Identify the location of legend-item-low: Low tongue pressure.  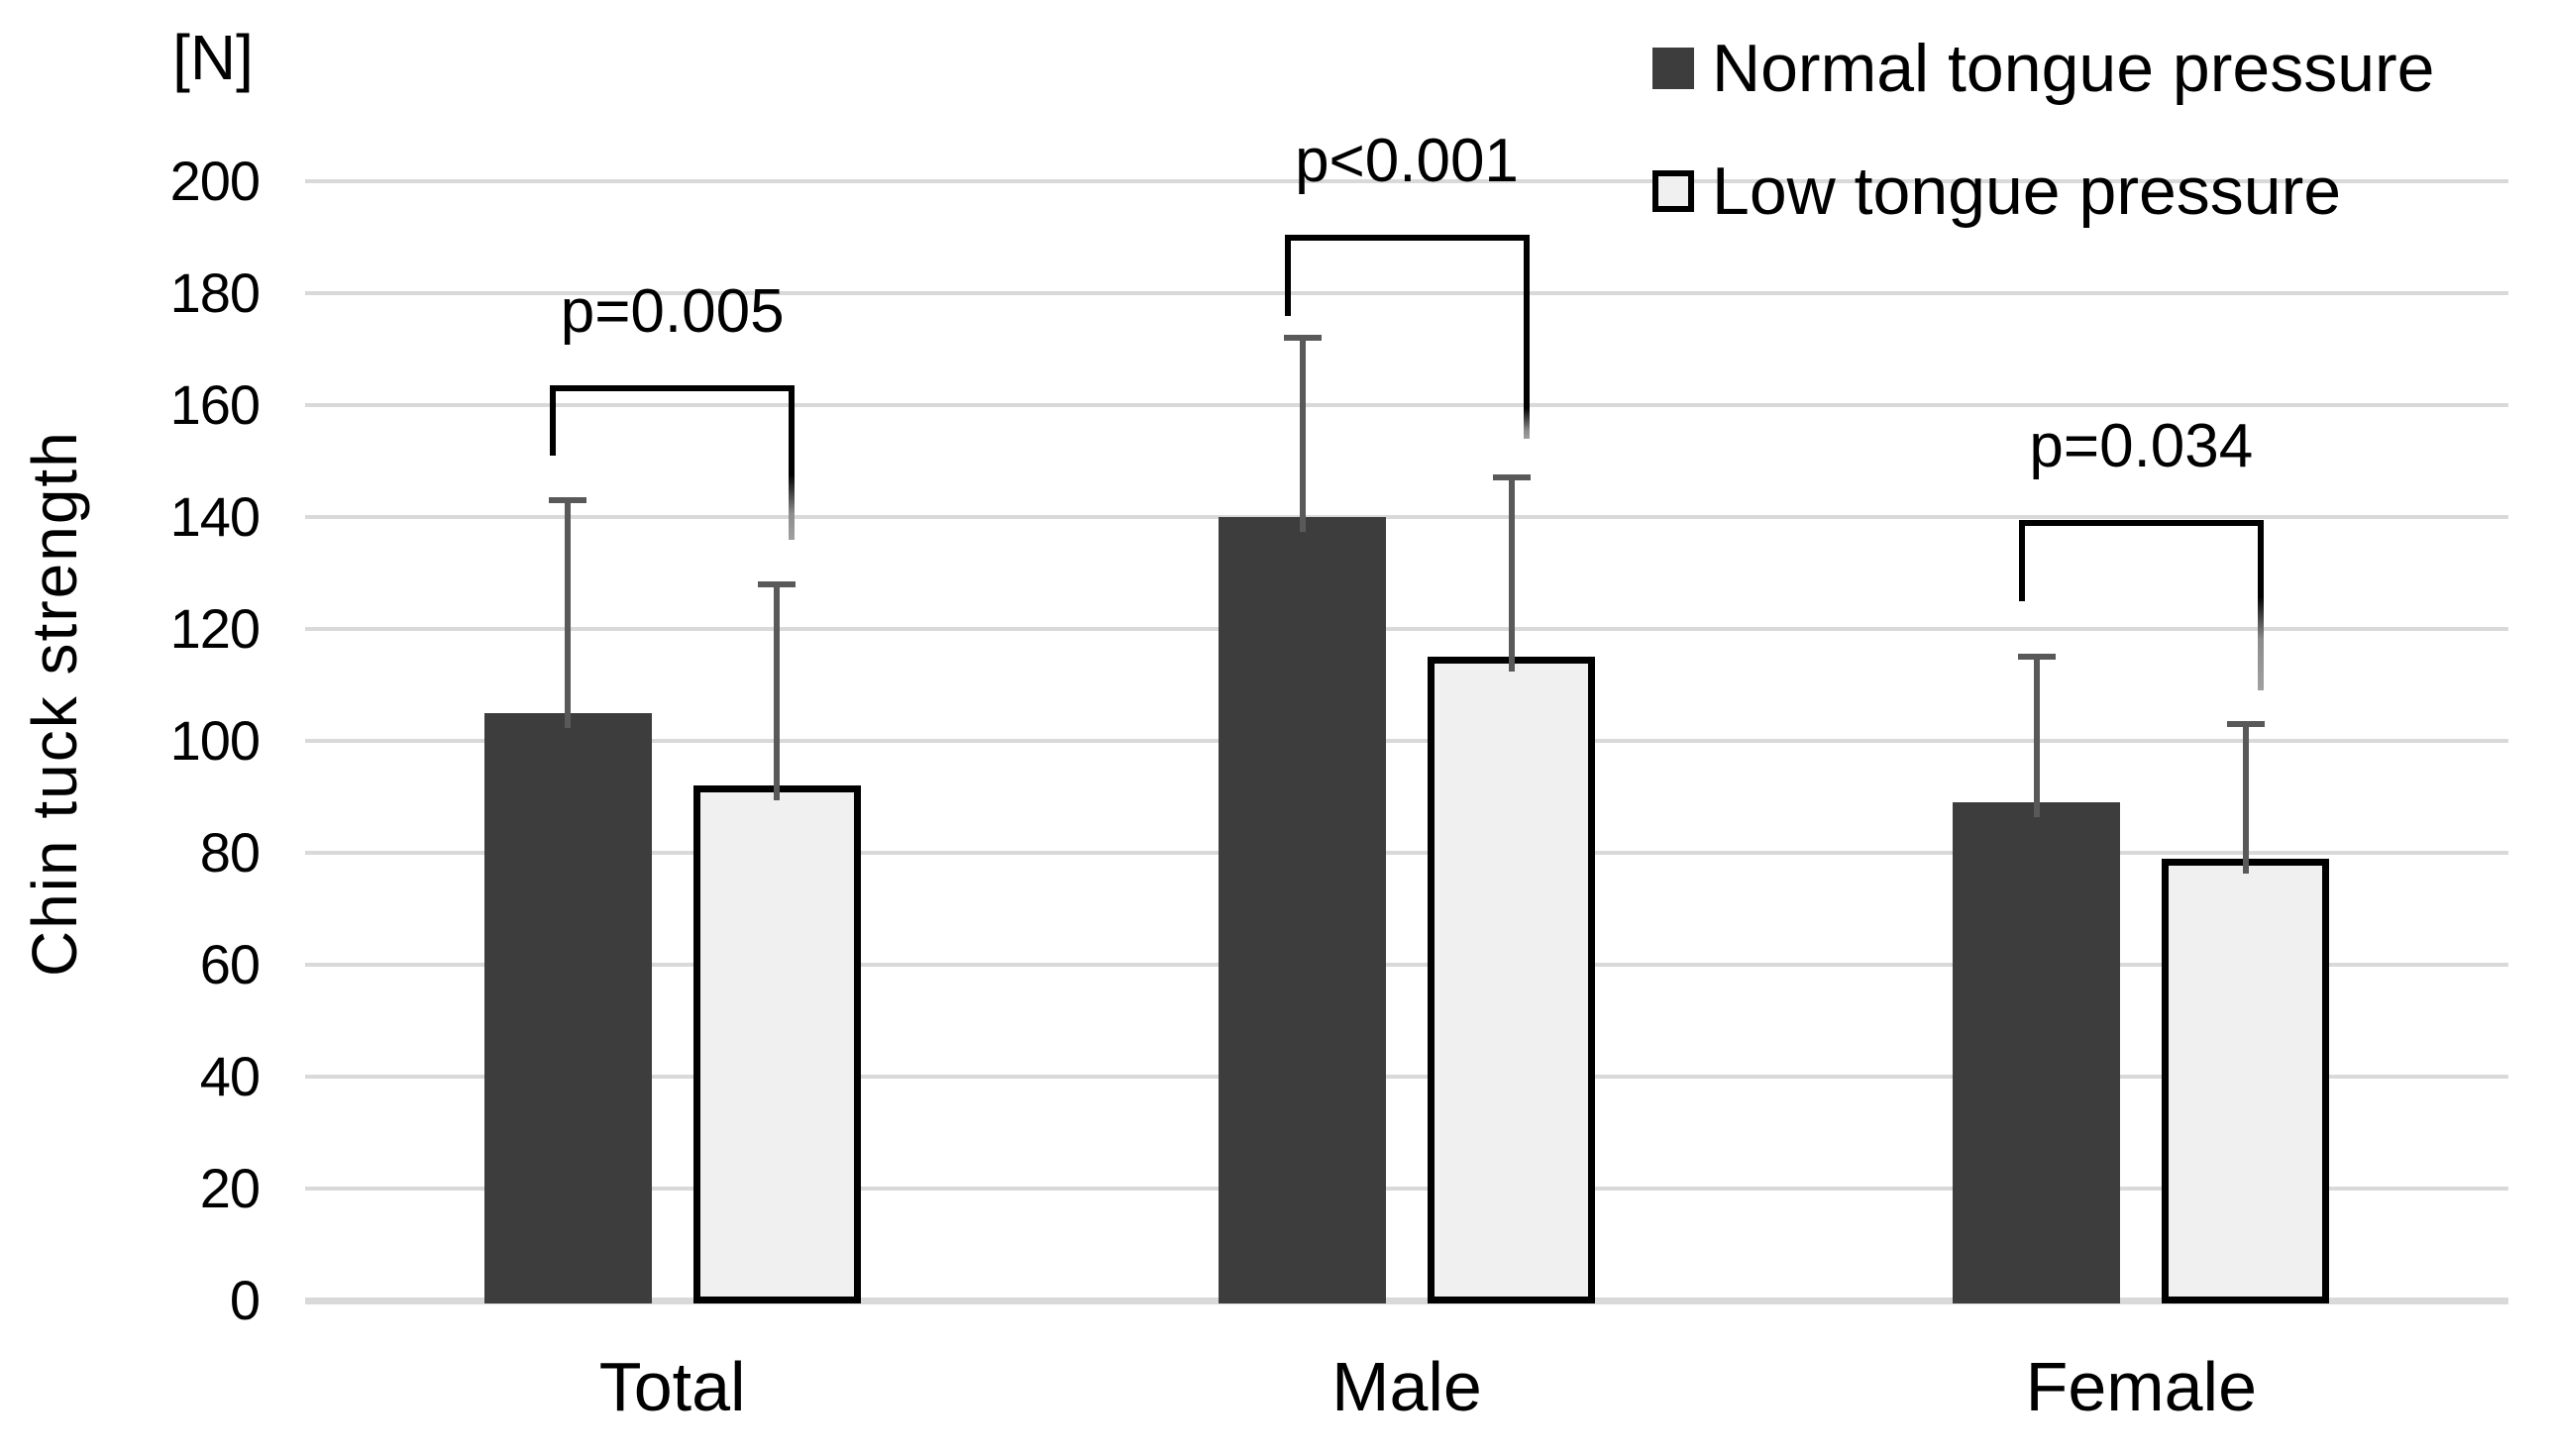
(2043, 191).